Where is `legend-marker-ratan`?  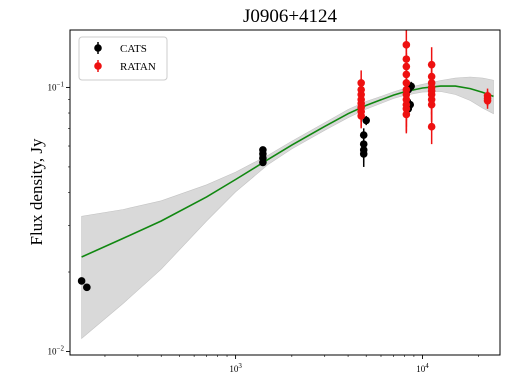
legend-marker-ratan is located at coordinates (98, 66).